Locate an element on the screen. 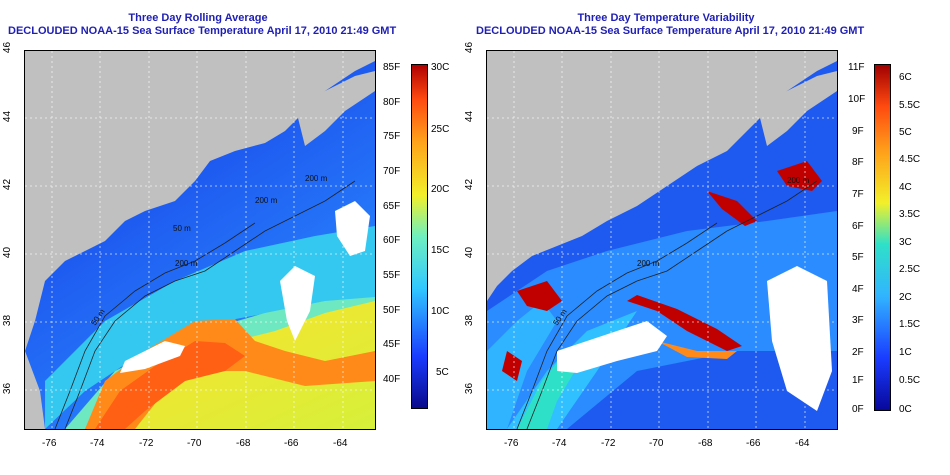 The height and width of the screenshot is (475, 950). right-cb-f-2: 2F is located at coordinates (858, 352).